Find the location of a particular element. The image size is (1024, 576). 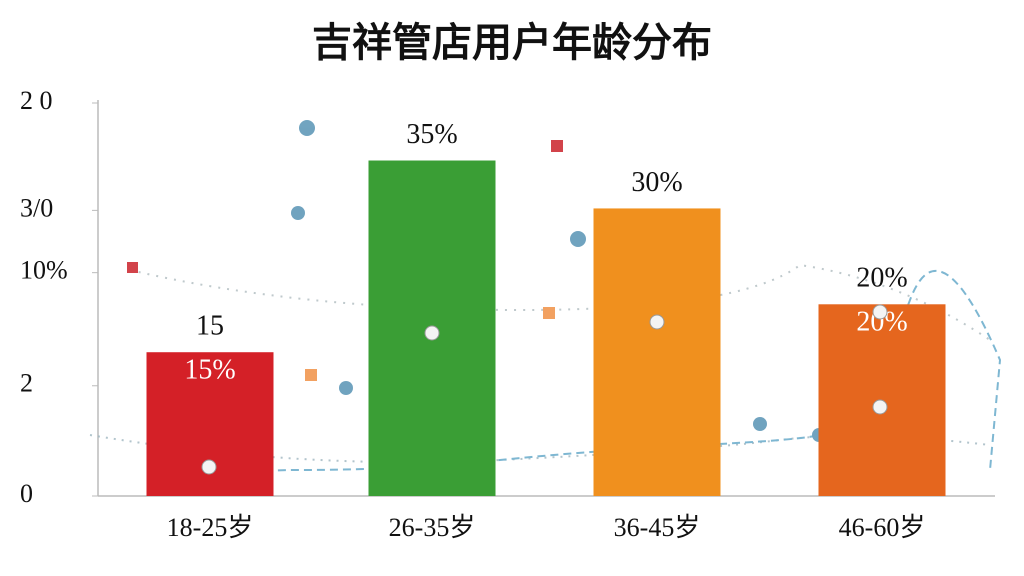

y-tick-label: 2 is located at coordinates (26, 383).